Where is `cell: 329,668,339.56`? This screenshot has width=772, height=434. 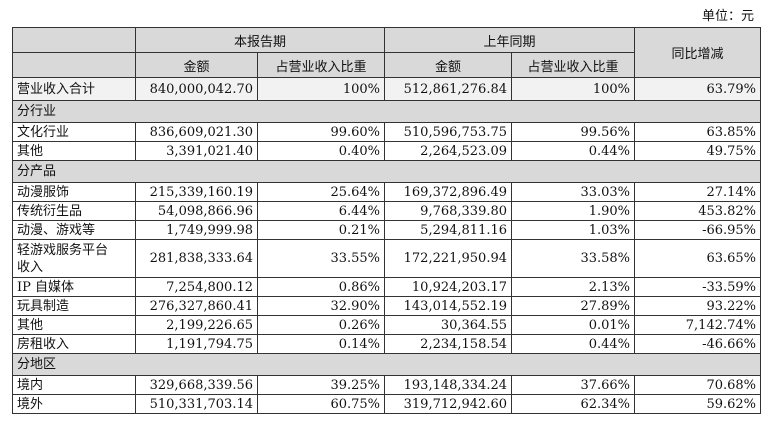
cell: 329,668,339.56 is located at coordinates (196, 385).